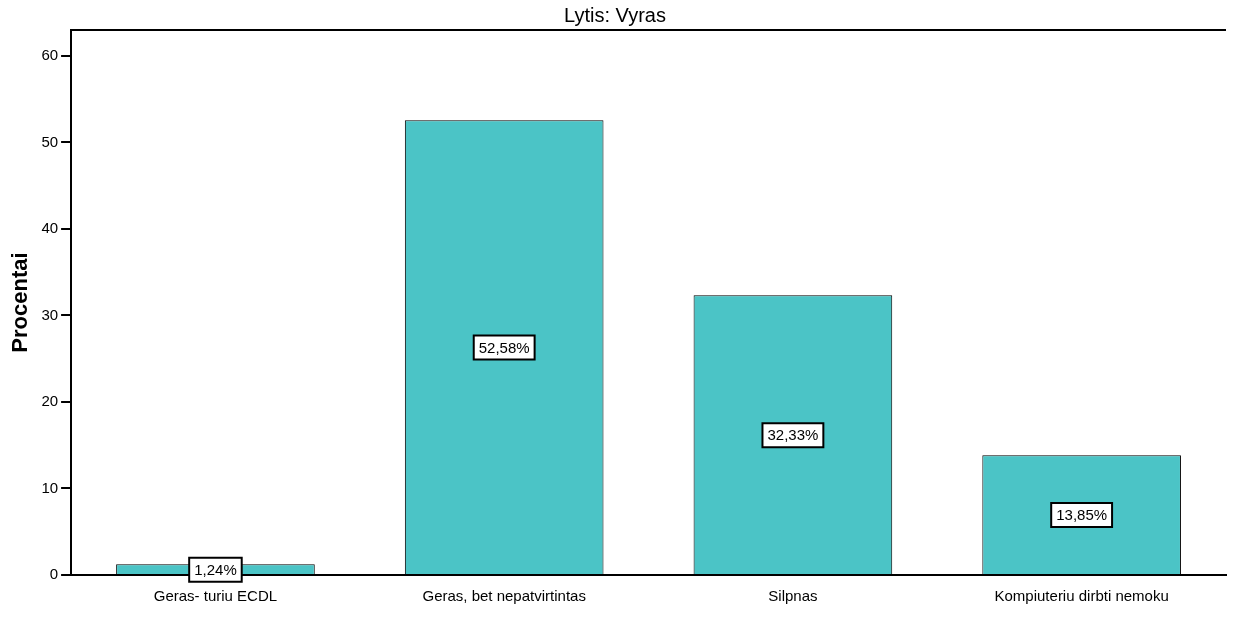 This screenshot has height=619, width=1236. What do you see at coordinates (215, 596) in the screenshot?
I see `x-tick-label: Geras- turiu ECDL` at bounding box center [215, 596].